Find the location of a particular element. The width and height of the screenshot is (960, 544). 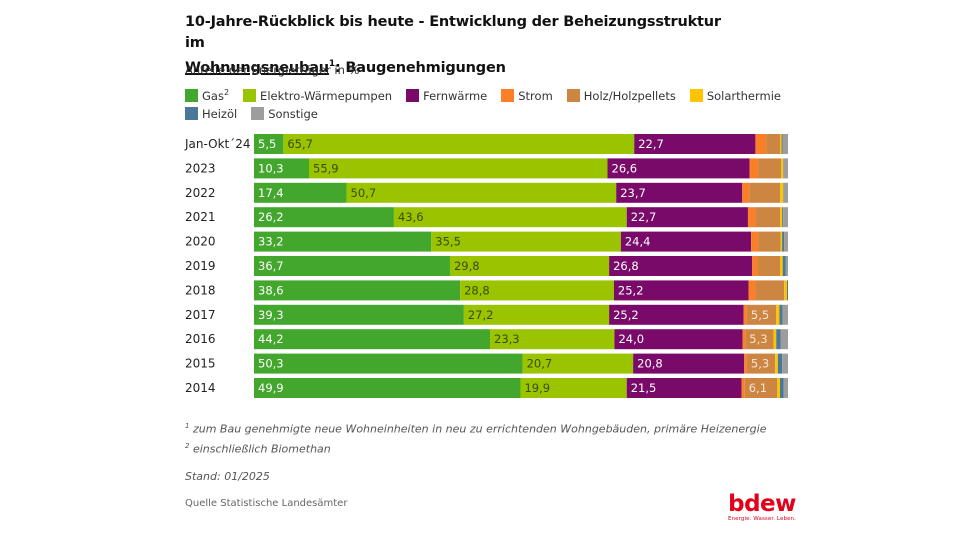

legend-label: Heizöl is located at coordinates (220, 113).